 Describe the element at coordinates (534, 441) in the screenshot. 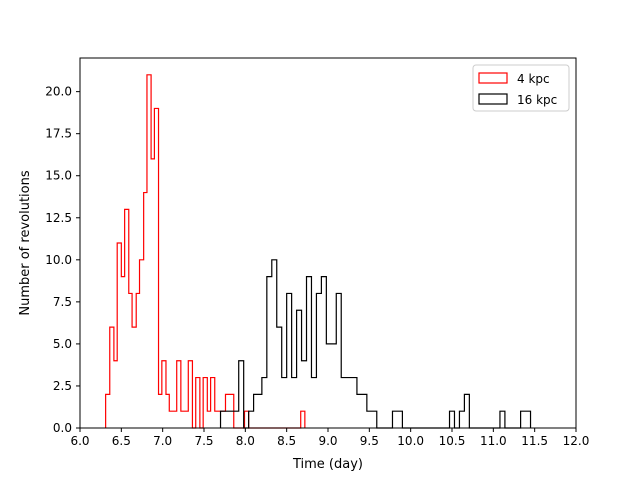

I see `x-tick-label: 11.5` at that location.